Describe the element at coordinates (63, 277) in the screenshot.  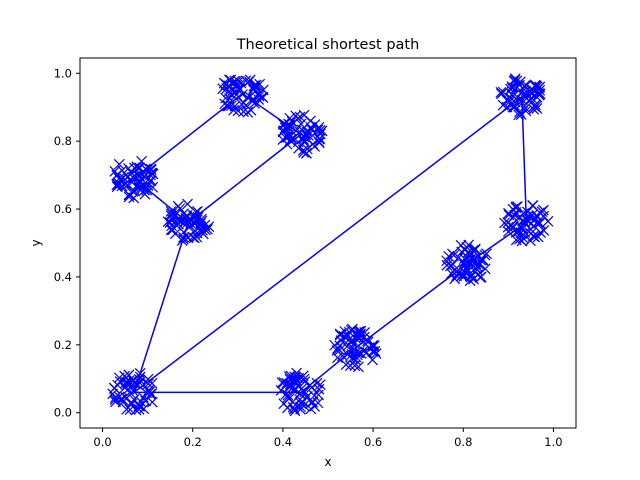
I see `y-tick-label: 0.4` at that location.